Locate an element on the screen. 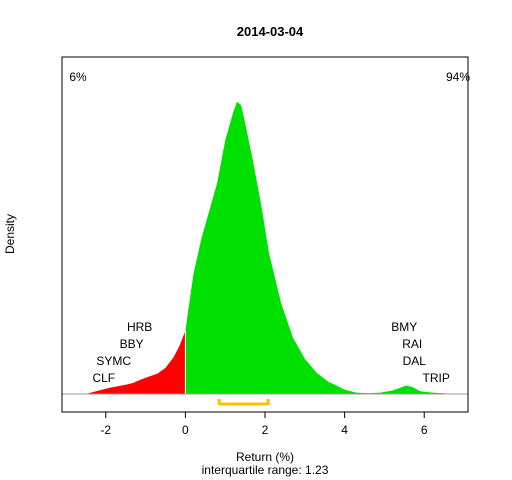 This screenshot has height=480, width=512. left-ticker-hrb: HRB is located at coordinates (139, 327).